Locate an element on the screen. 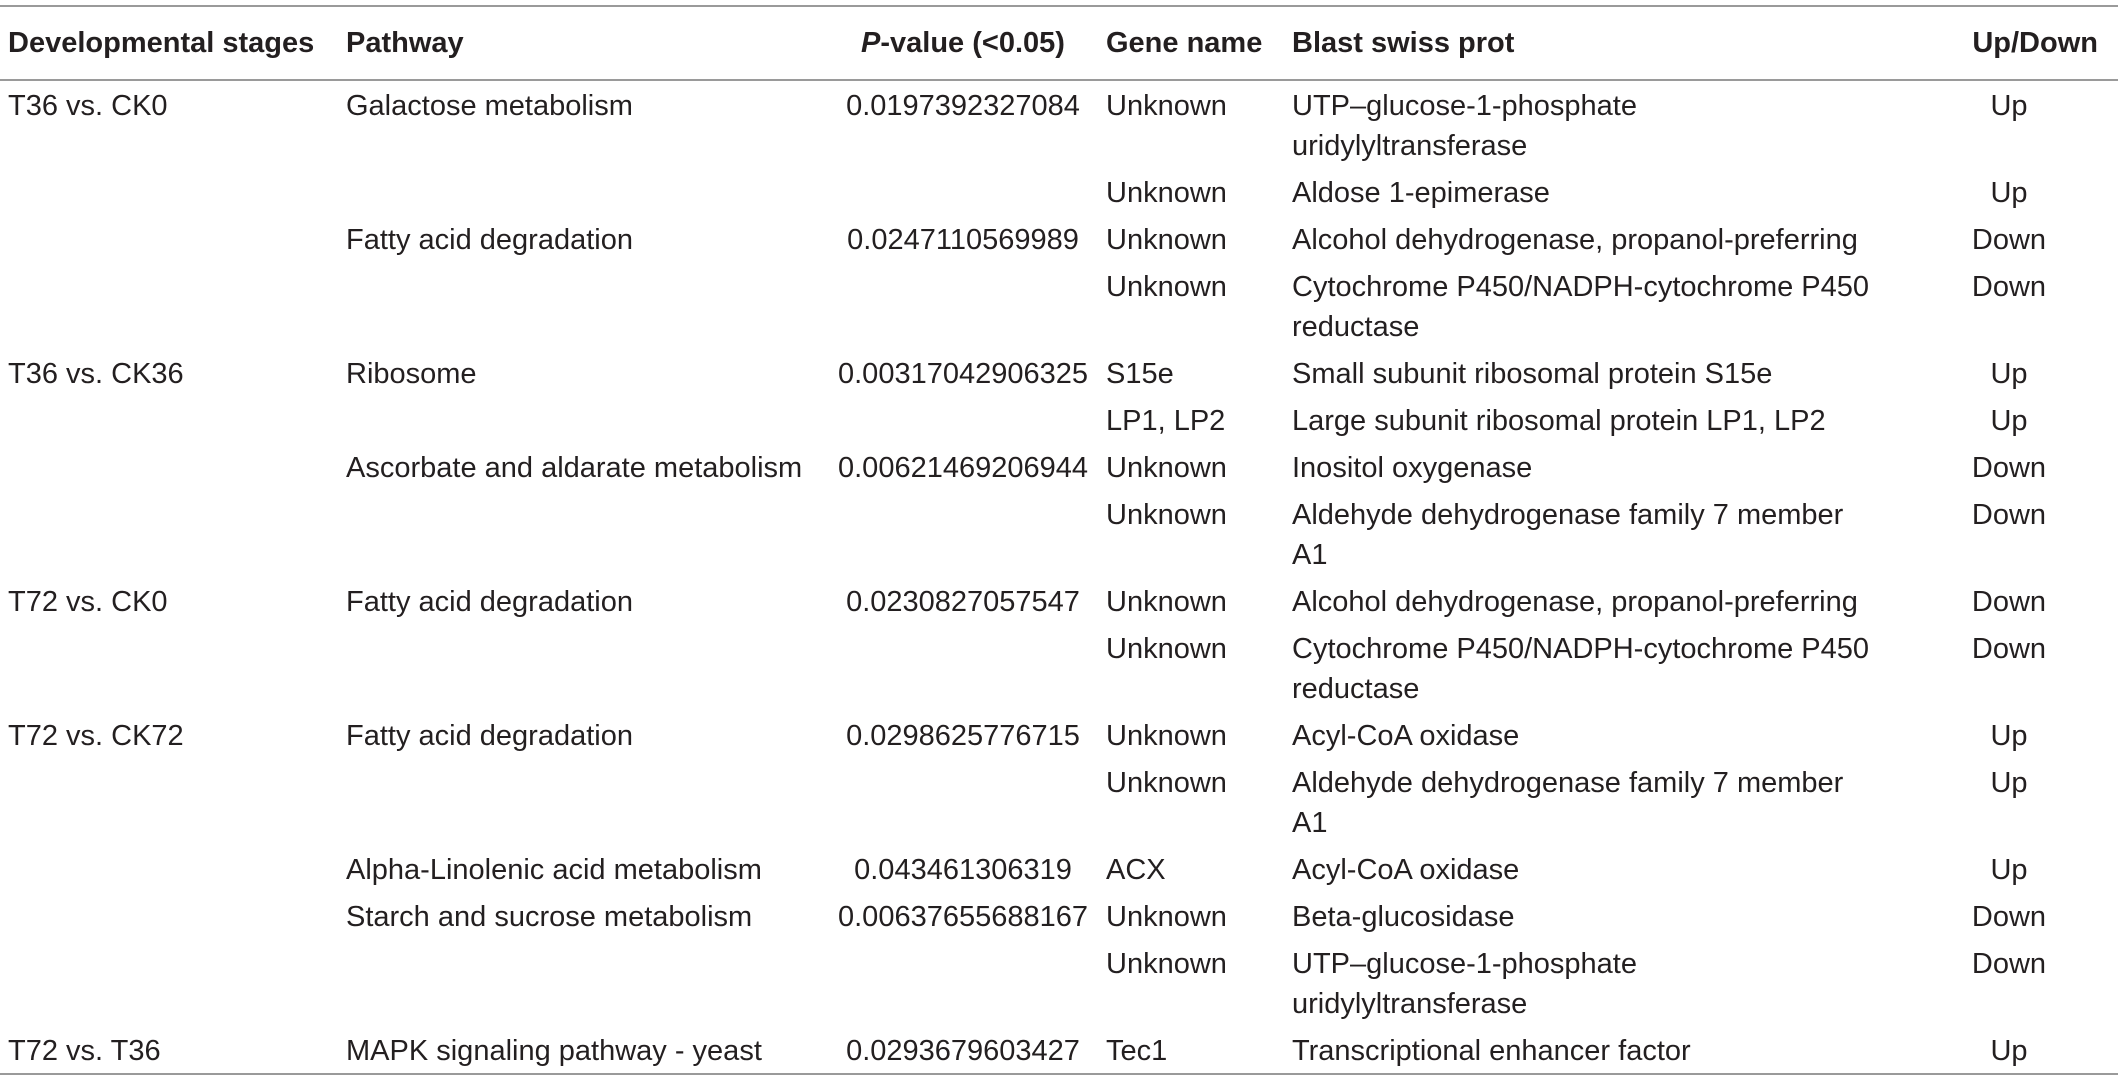  header-pvalue-p: P is located at coordinates (871, 43).